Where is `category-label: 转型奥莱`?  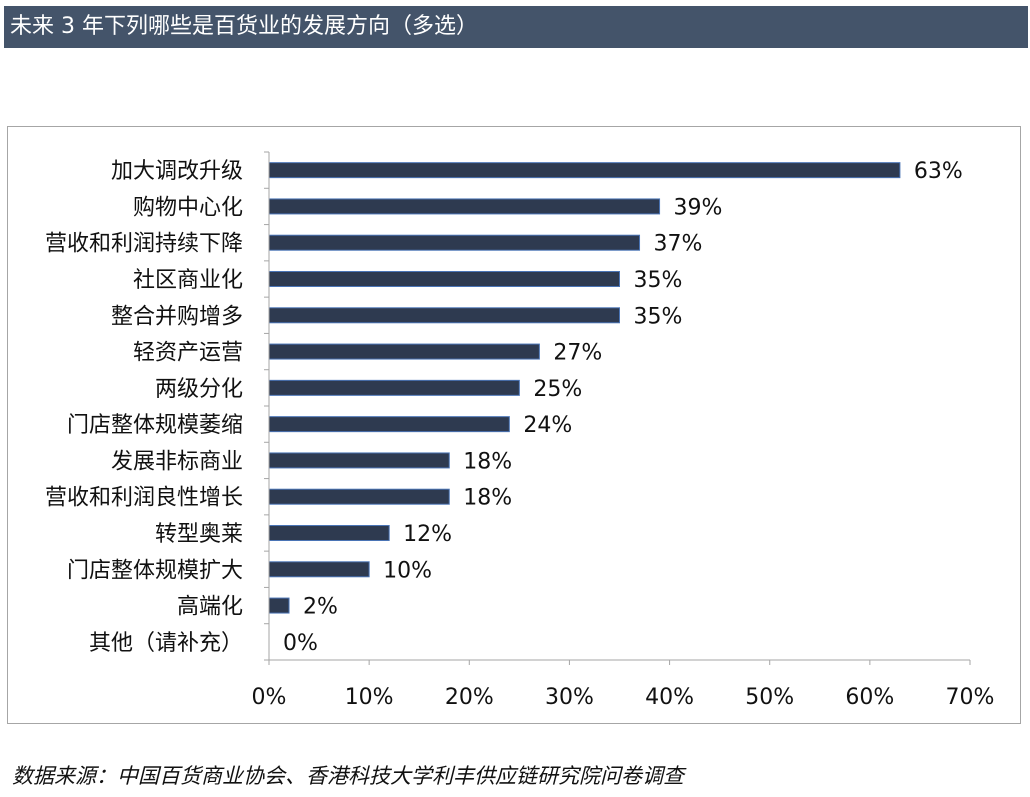 category-label: 转型奥莱 is located at coordinates (199, 534).